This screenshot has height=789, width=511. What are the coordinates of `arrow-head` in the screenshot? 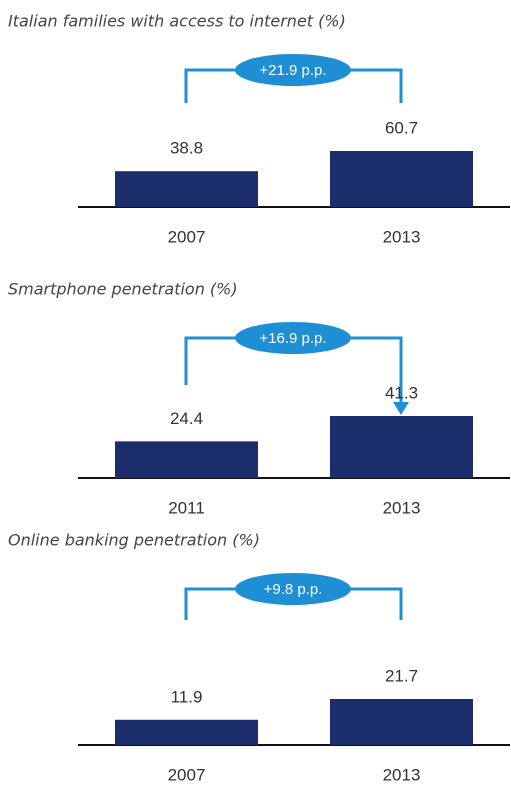 It's located at (401, 408).